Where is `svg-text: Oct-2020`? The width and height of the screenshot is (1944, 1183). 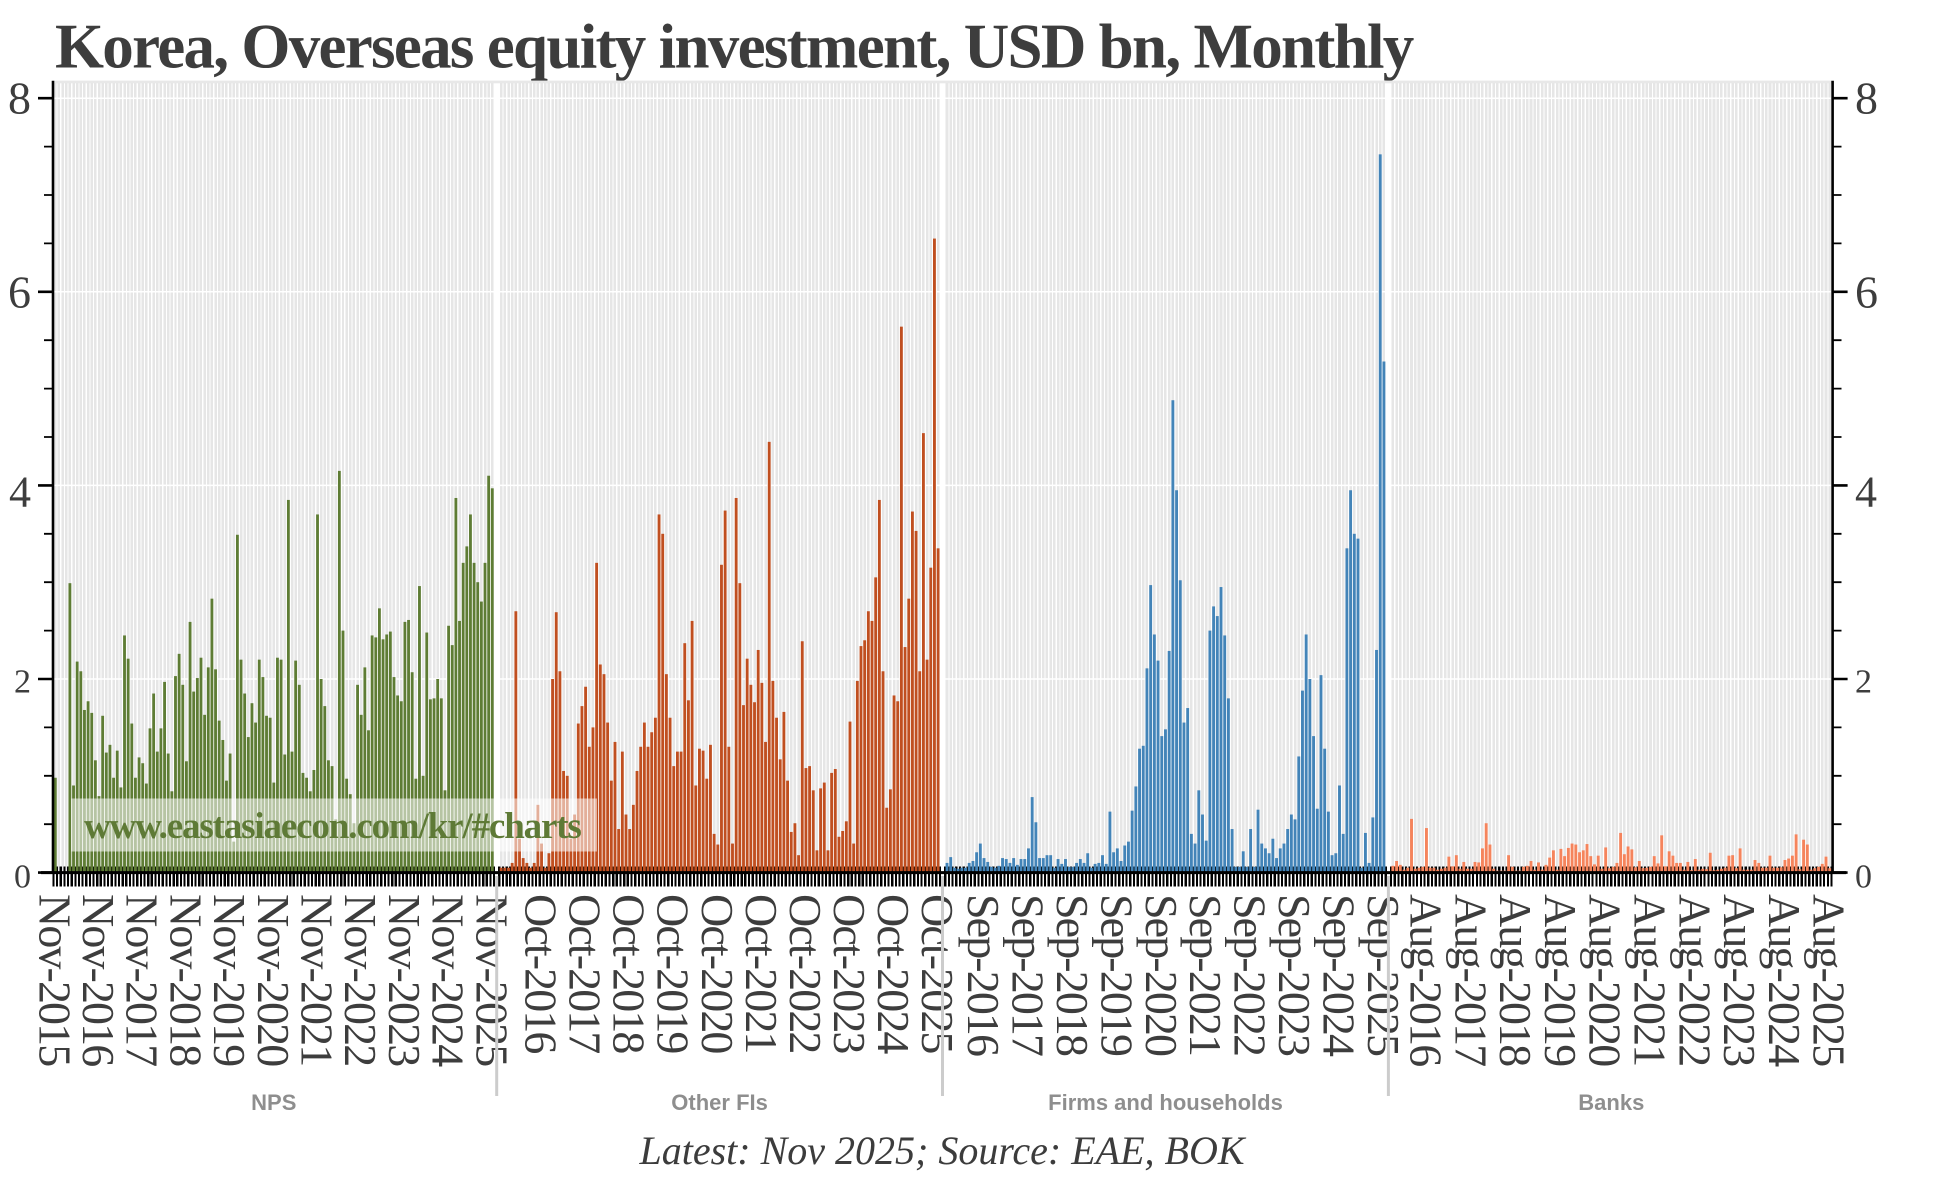 svg-text: Oct-2020 is located at coordinates (717, 973).